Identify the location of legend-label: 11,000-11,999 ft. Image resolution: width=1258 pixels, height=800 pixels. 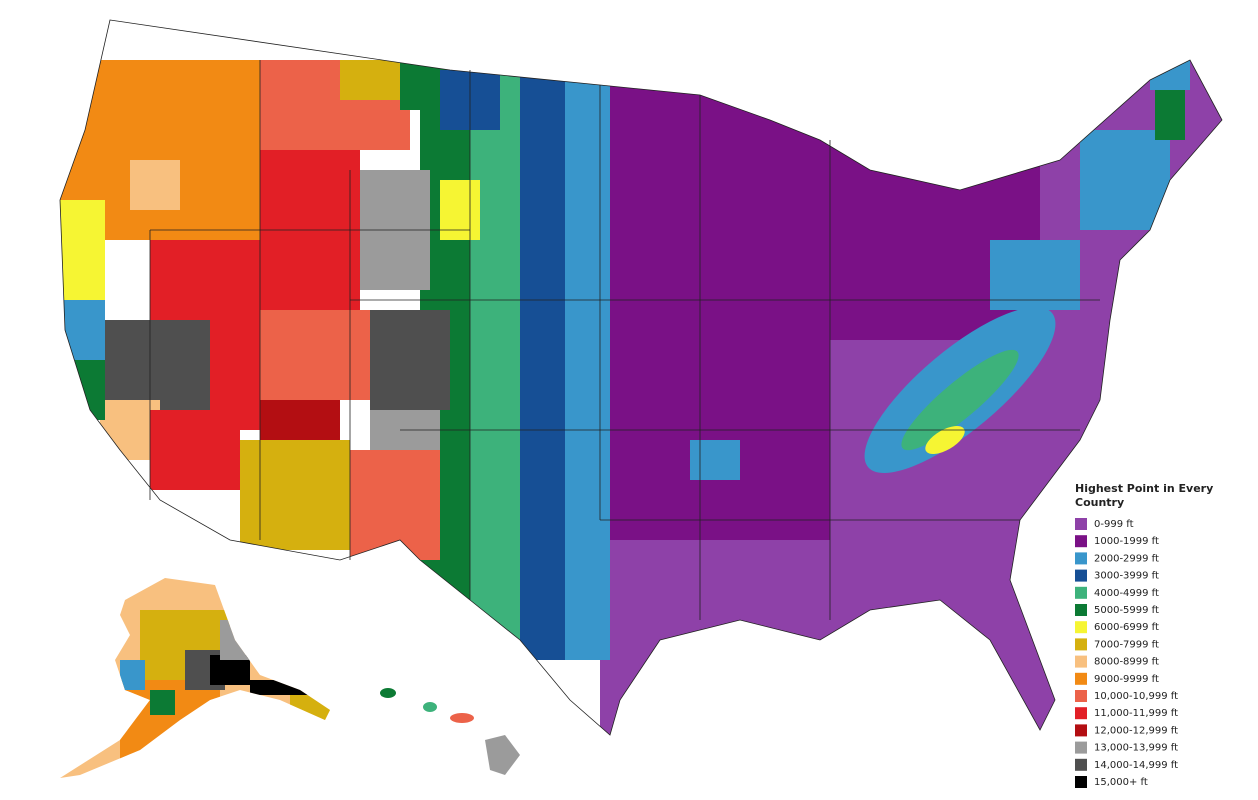
(1136, 713).